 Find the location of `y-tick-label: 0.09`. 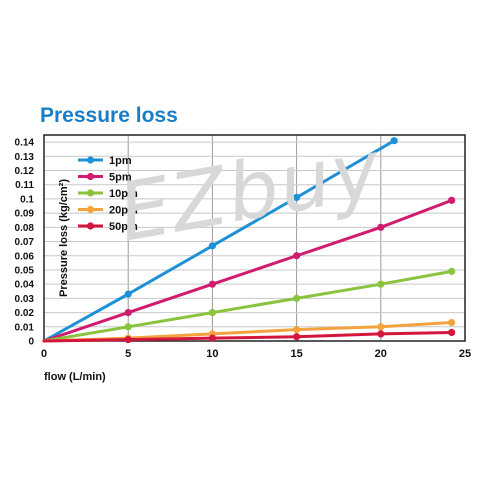

y-tick-label: 0.09 is located at coordinates (25, 214).